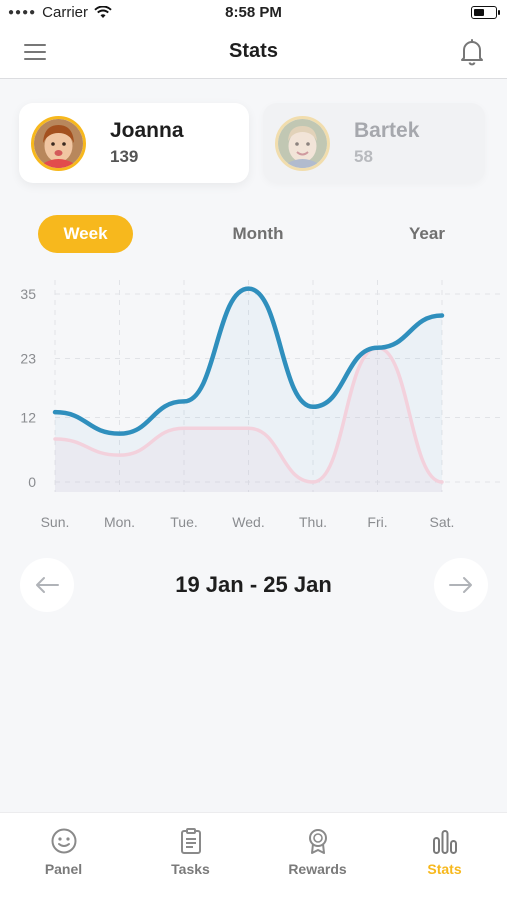 The height and width of the screenshot is (900, 507). I want to click on next-week-button, so click(461, 585).